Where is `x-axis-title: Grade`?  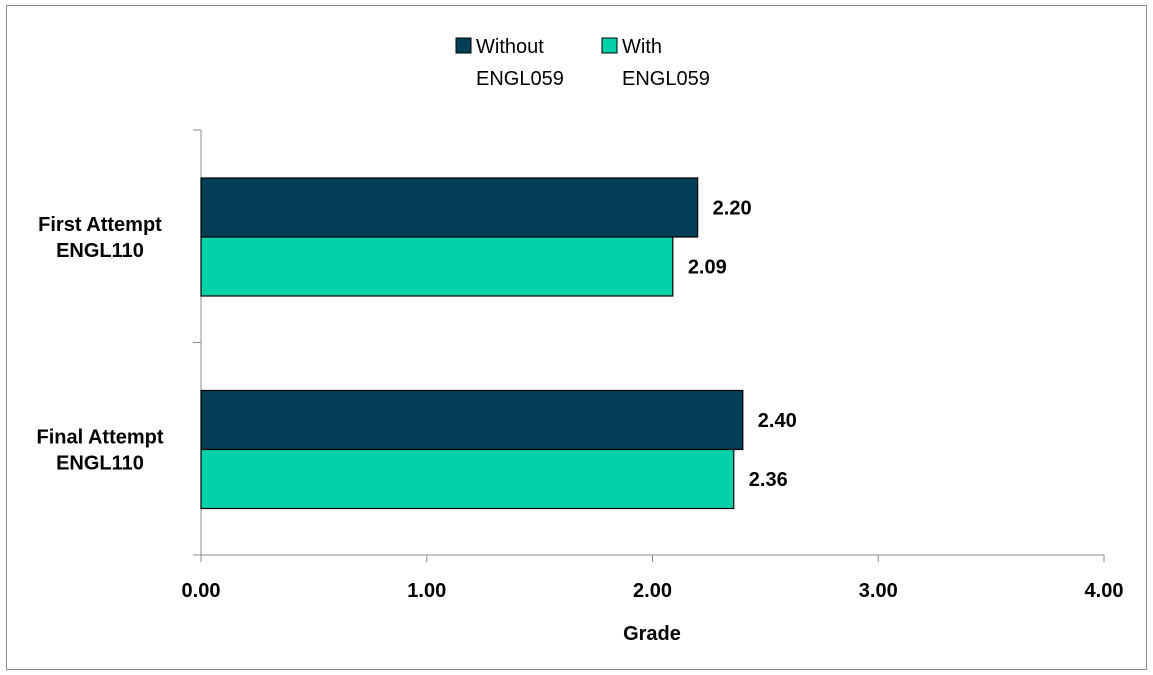 x-axis-title: Grade is located at coordinates (652, 634).